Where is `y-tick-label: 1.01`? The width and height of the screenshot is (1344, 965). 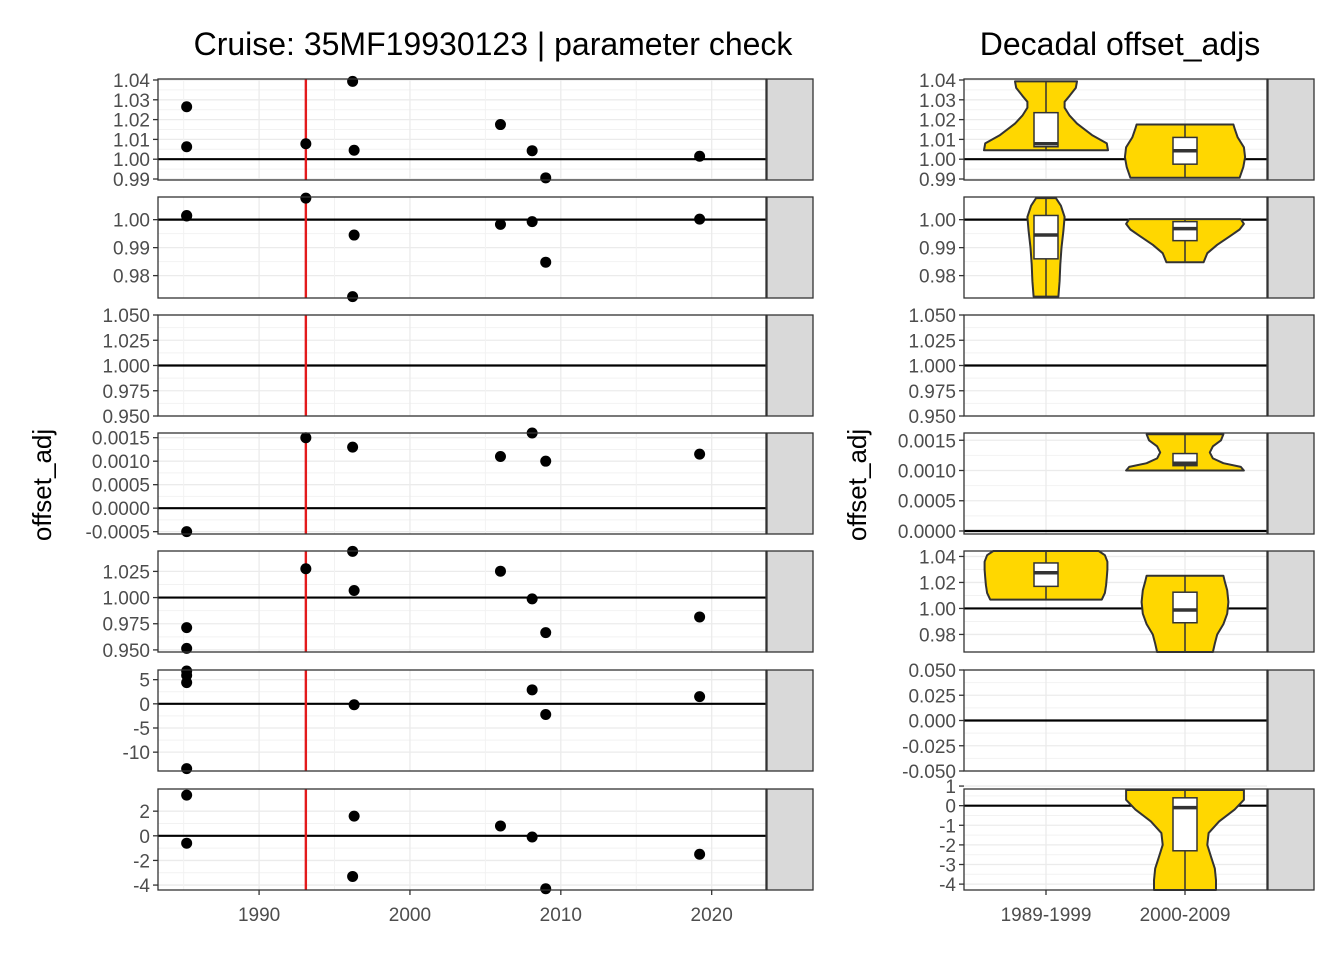 y-tick-label: 1.01 is located at coordinates (131, 140).